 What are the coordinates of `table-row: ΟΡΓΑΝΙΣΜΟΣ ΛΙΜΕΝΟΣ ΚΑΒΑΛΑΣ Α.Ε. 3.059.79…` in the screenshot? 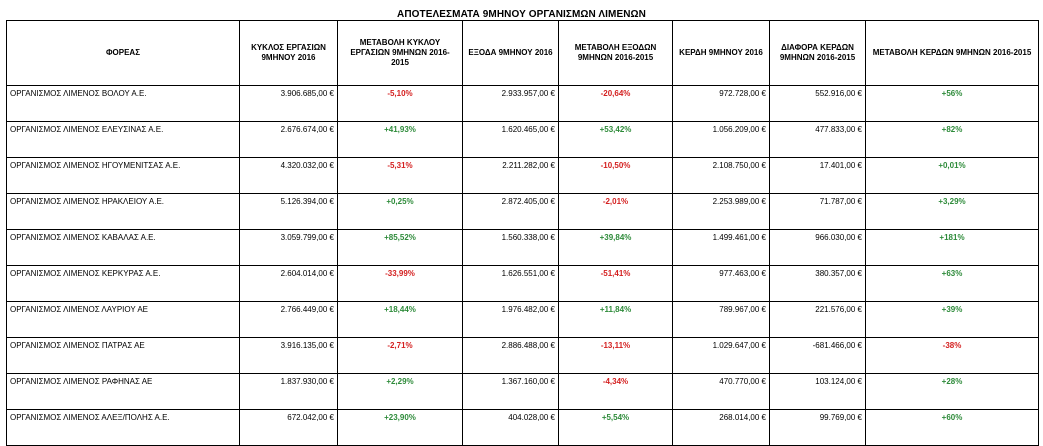 It's located at (522, 247).